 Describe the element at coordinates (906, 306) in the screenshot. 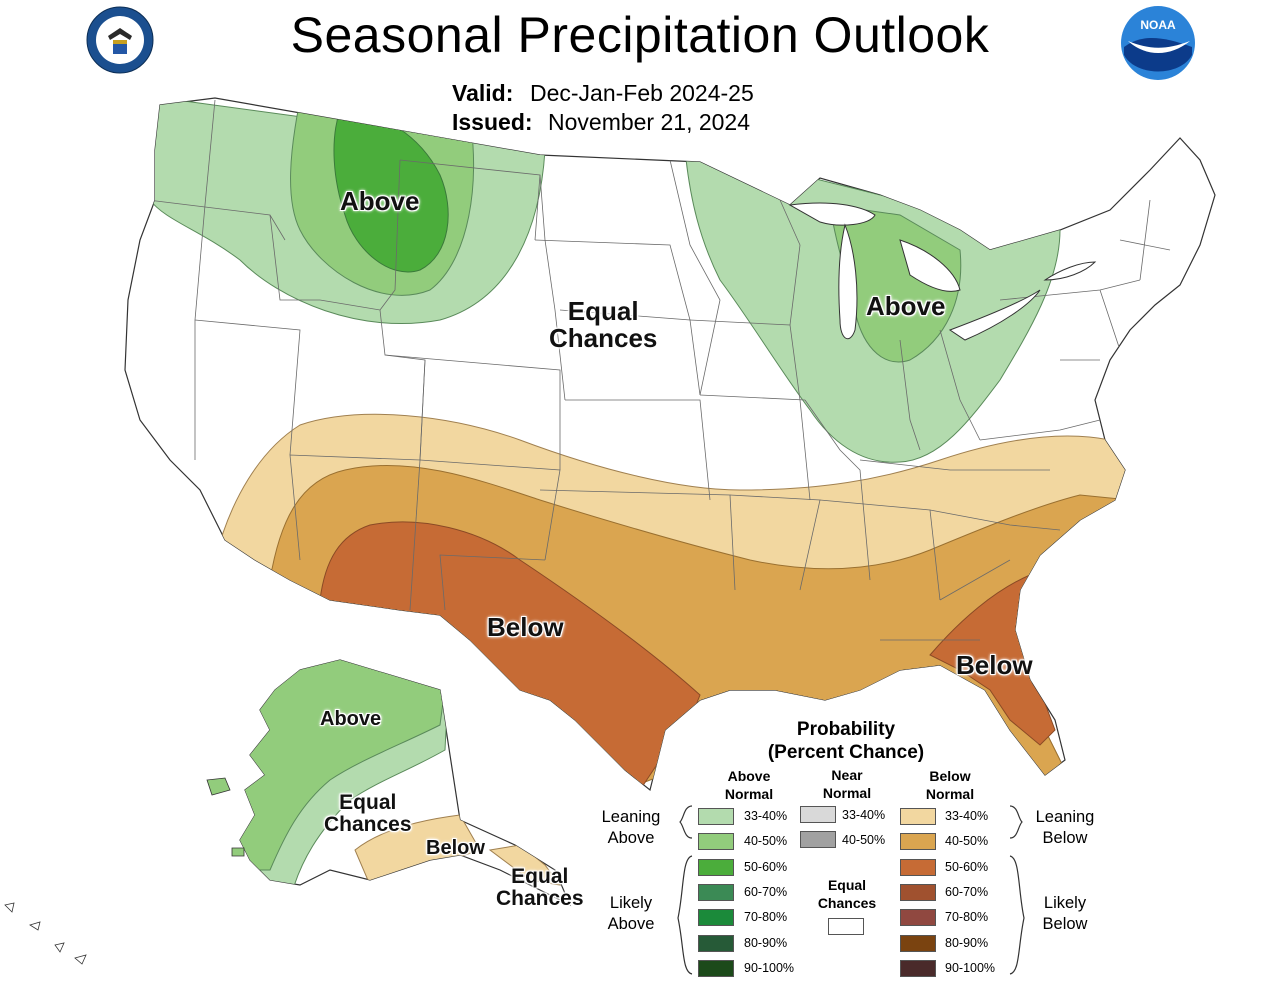

I see `label-gl-above: Above` at that location.